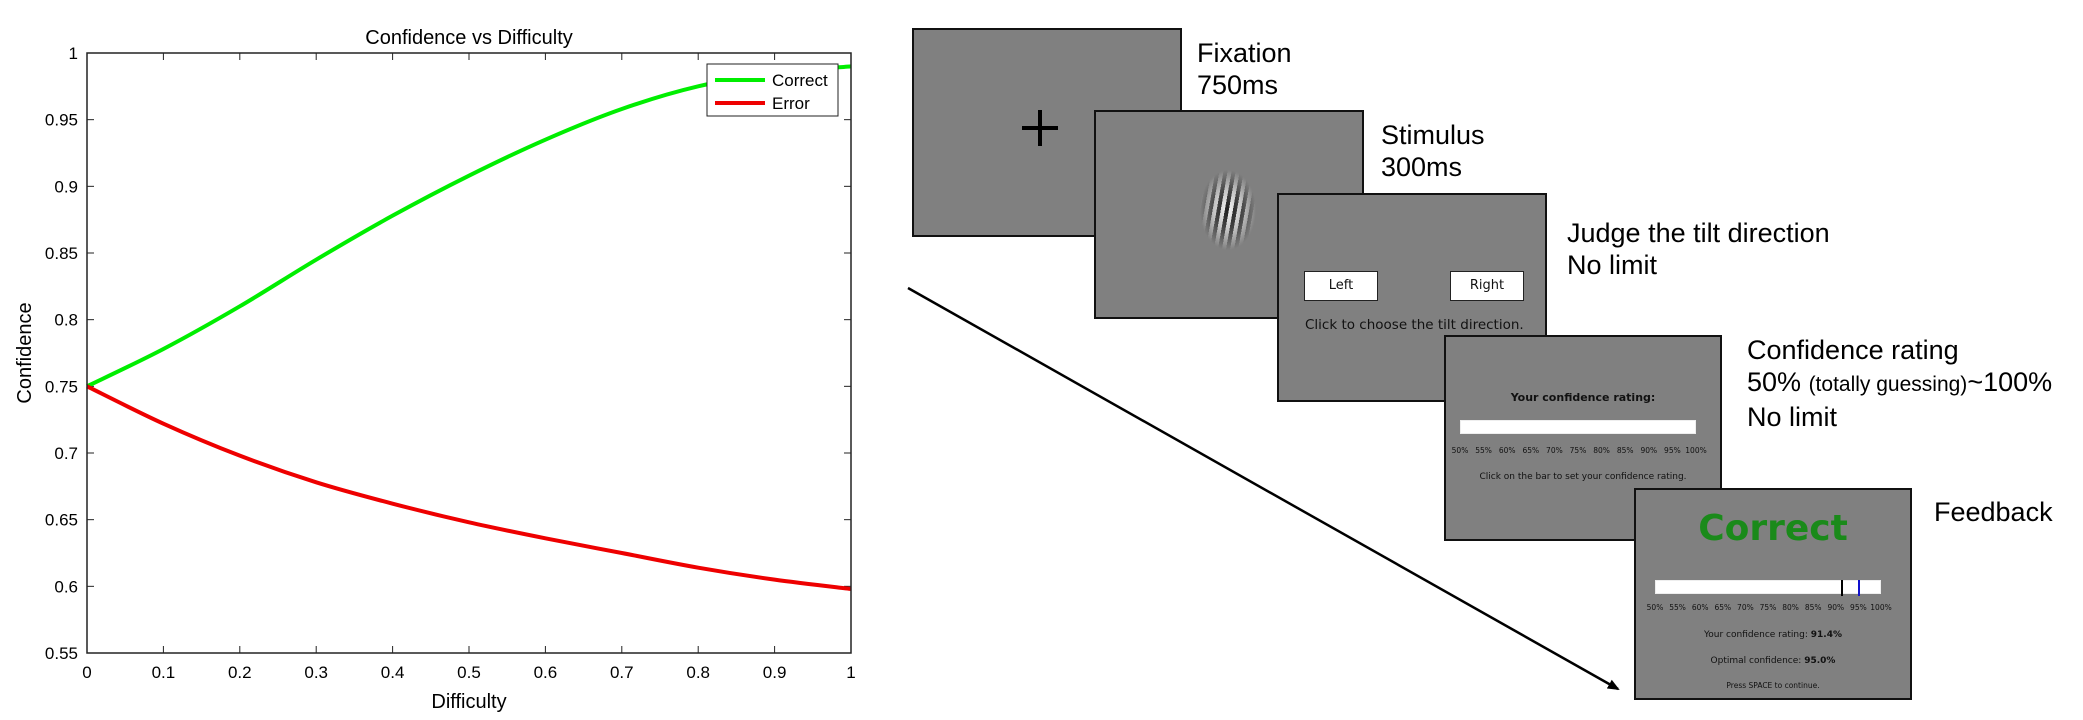 This screenshot has height=720, width=2083. Describe the element at coordinates (469, 38) in the screenshot. I see `chart-title: Confidence vs Difficulty` at that location.